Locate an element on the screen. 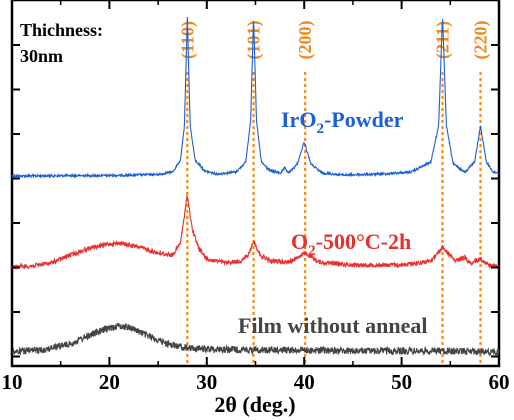  series-label-iro2-powder: IrO2-Powder is located at coordinates (342, 122).